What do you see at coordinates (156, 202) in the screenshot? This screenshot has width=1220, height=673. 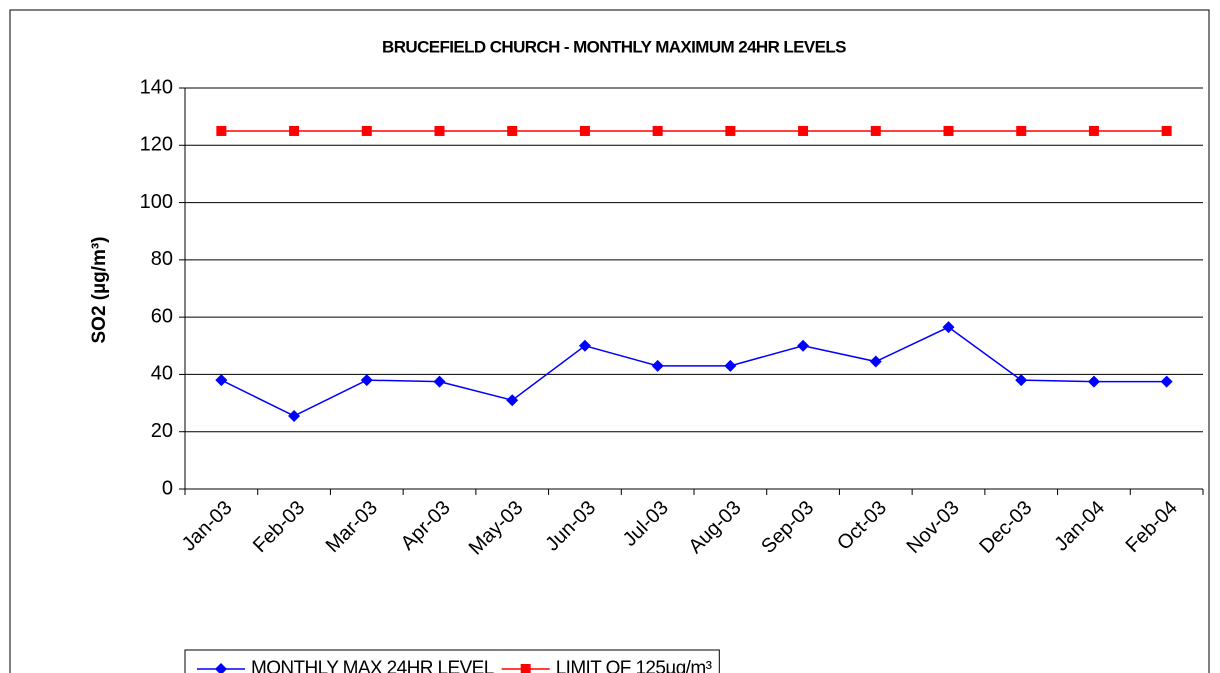 I see `y-tick-label: 100` at bounding box center [156, 202].